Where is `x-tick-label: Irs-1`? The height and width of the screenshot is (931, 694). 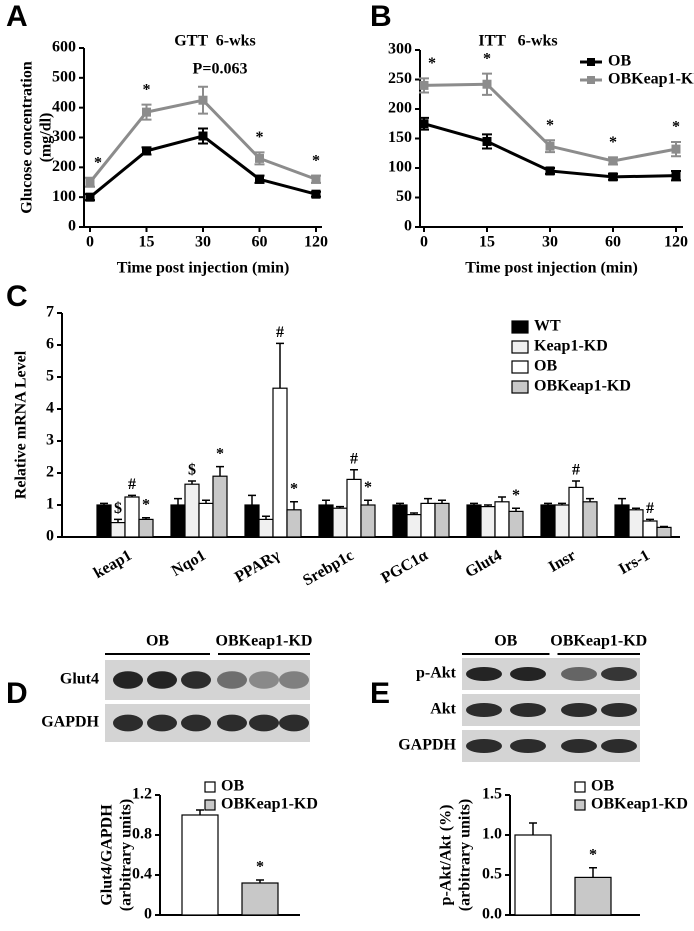 x-tick-label: Irs-1 is located at coordinates (634, 562).